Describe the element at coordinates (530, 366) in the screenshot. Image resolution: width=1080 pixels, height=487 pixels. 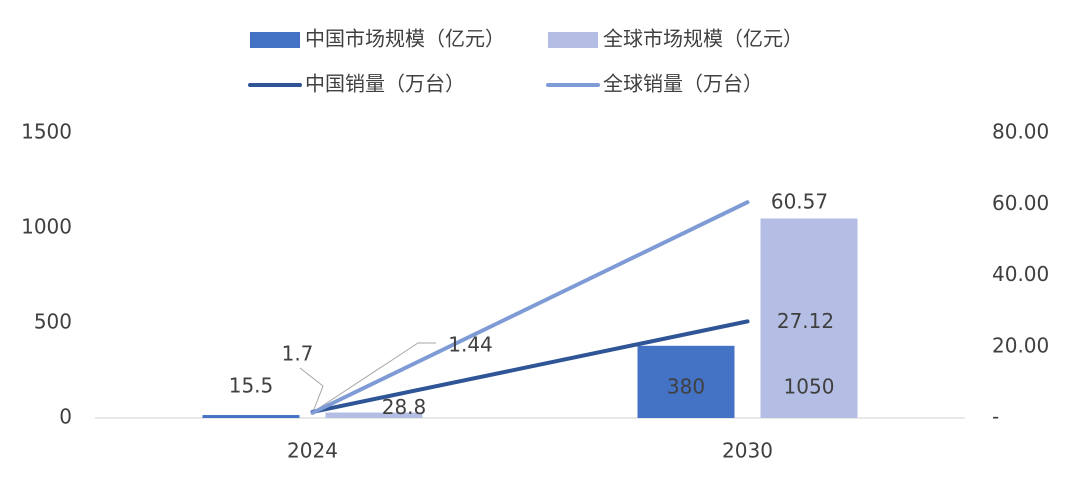
I see `line` at that location.